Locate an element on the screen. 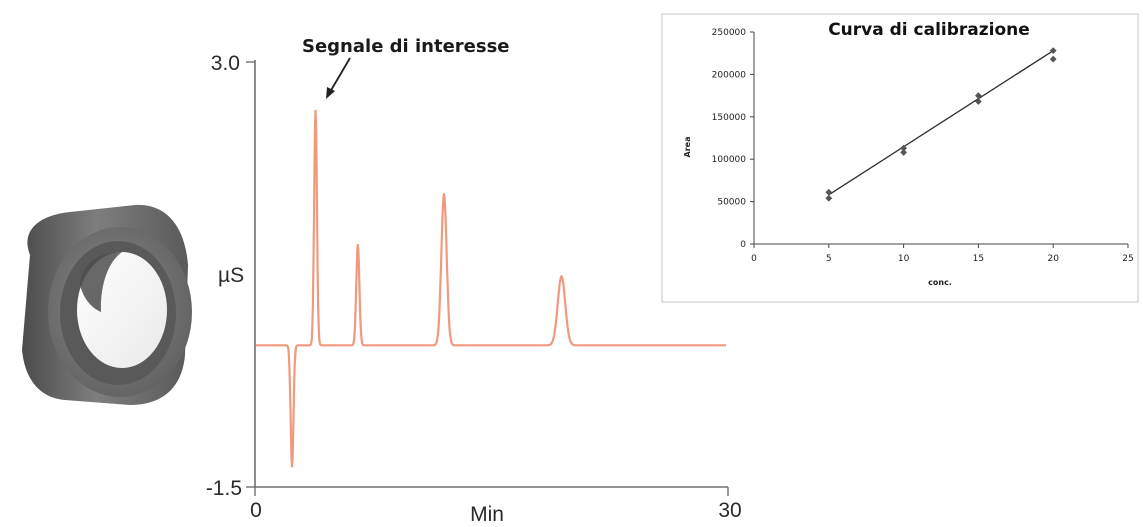 This screenshot has width=1143, height=527. calibration-x-tick-label: 25 is located at coordinates (1127, 259).